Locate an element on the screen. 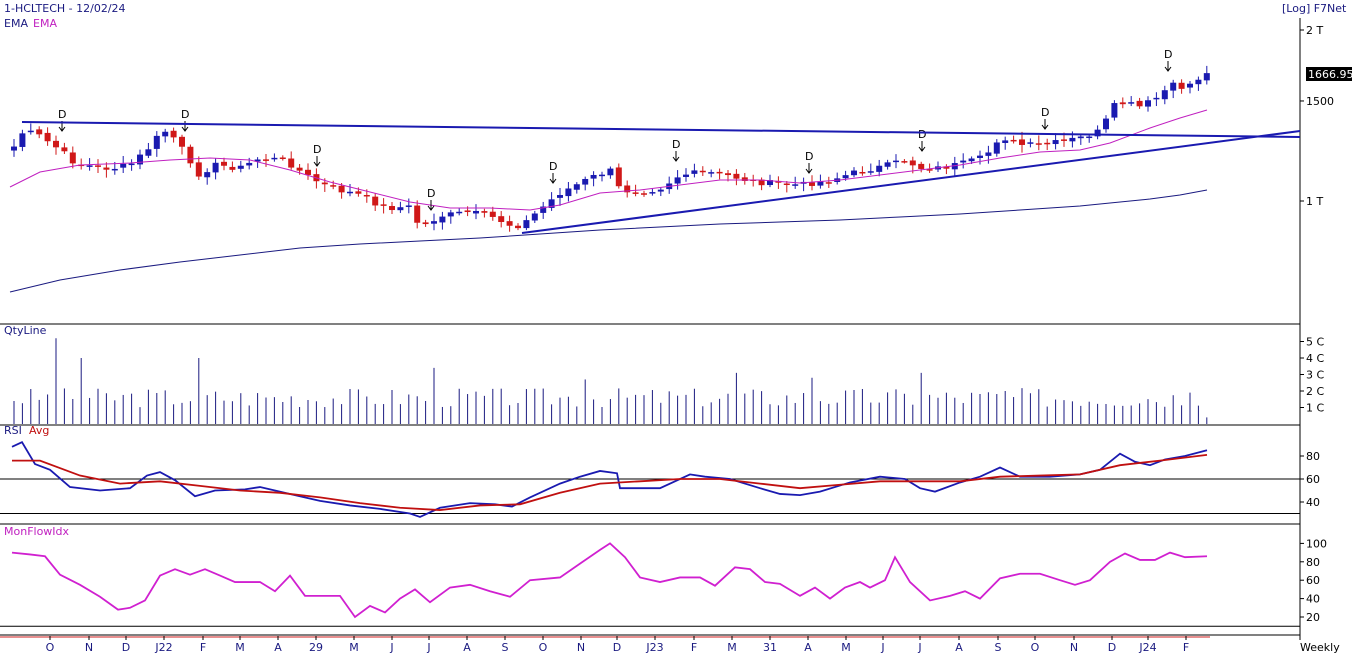 Image resolution: width=1352 pixels, height=656 pixels. support-trendline is located at coordinates (911, 182).